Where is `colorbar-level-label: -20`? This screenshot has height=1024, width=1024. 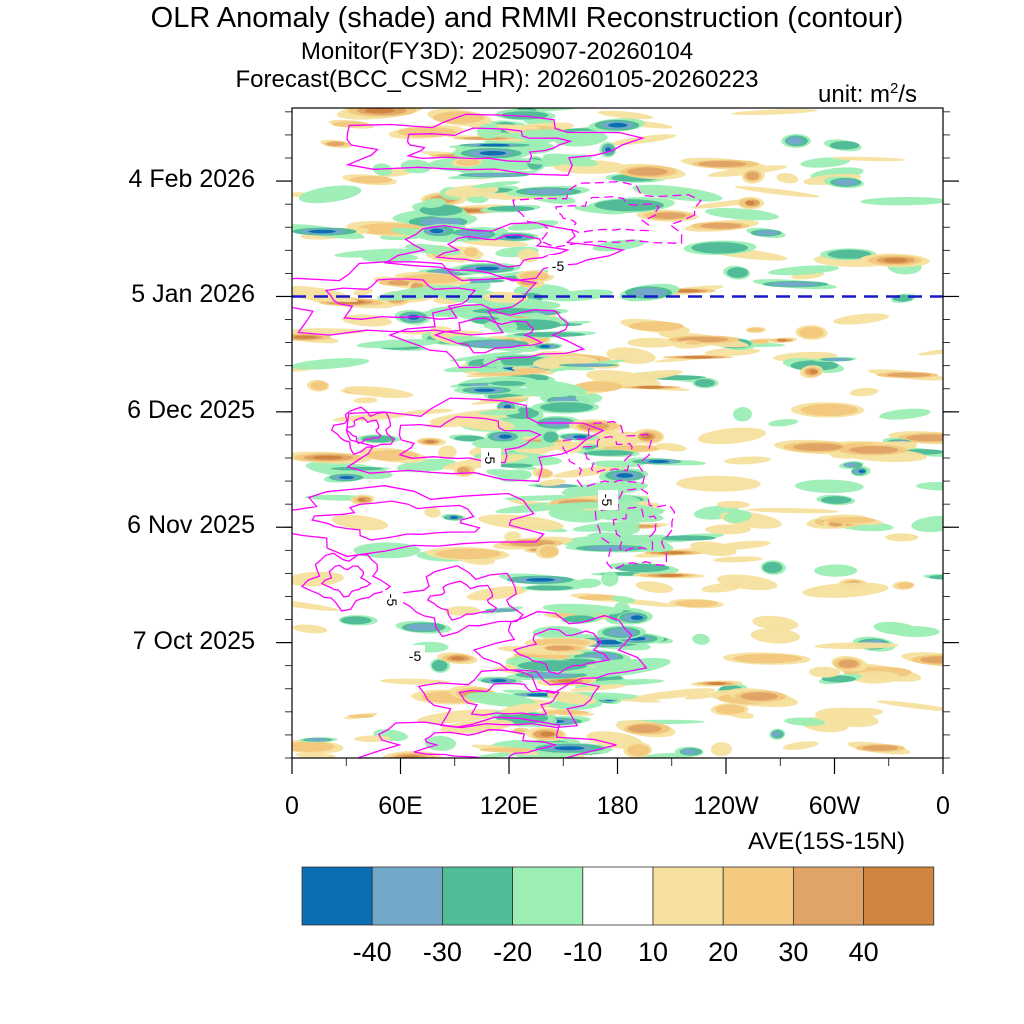 colorbar-level-label: -20 is located at coordinates (513, 952).